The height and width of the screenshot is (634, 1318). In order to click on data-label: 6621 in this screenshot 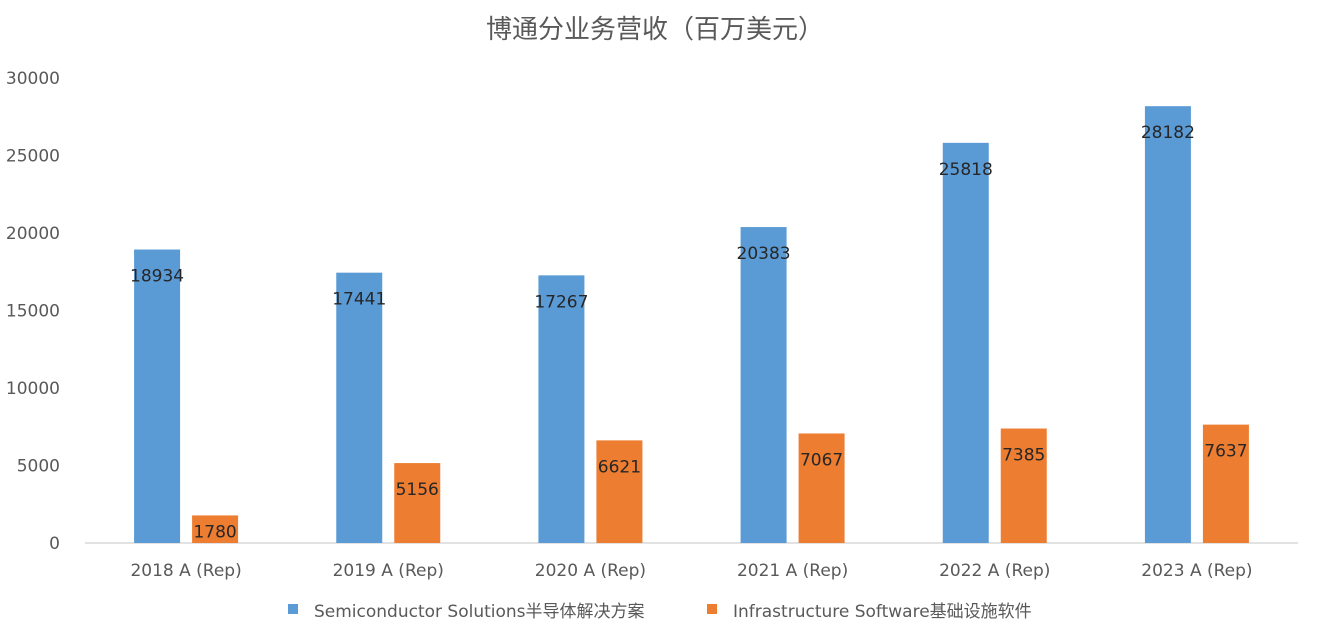, I will do `click(619, 467)`.